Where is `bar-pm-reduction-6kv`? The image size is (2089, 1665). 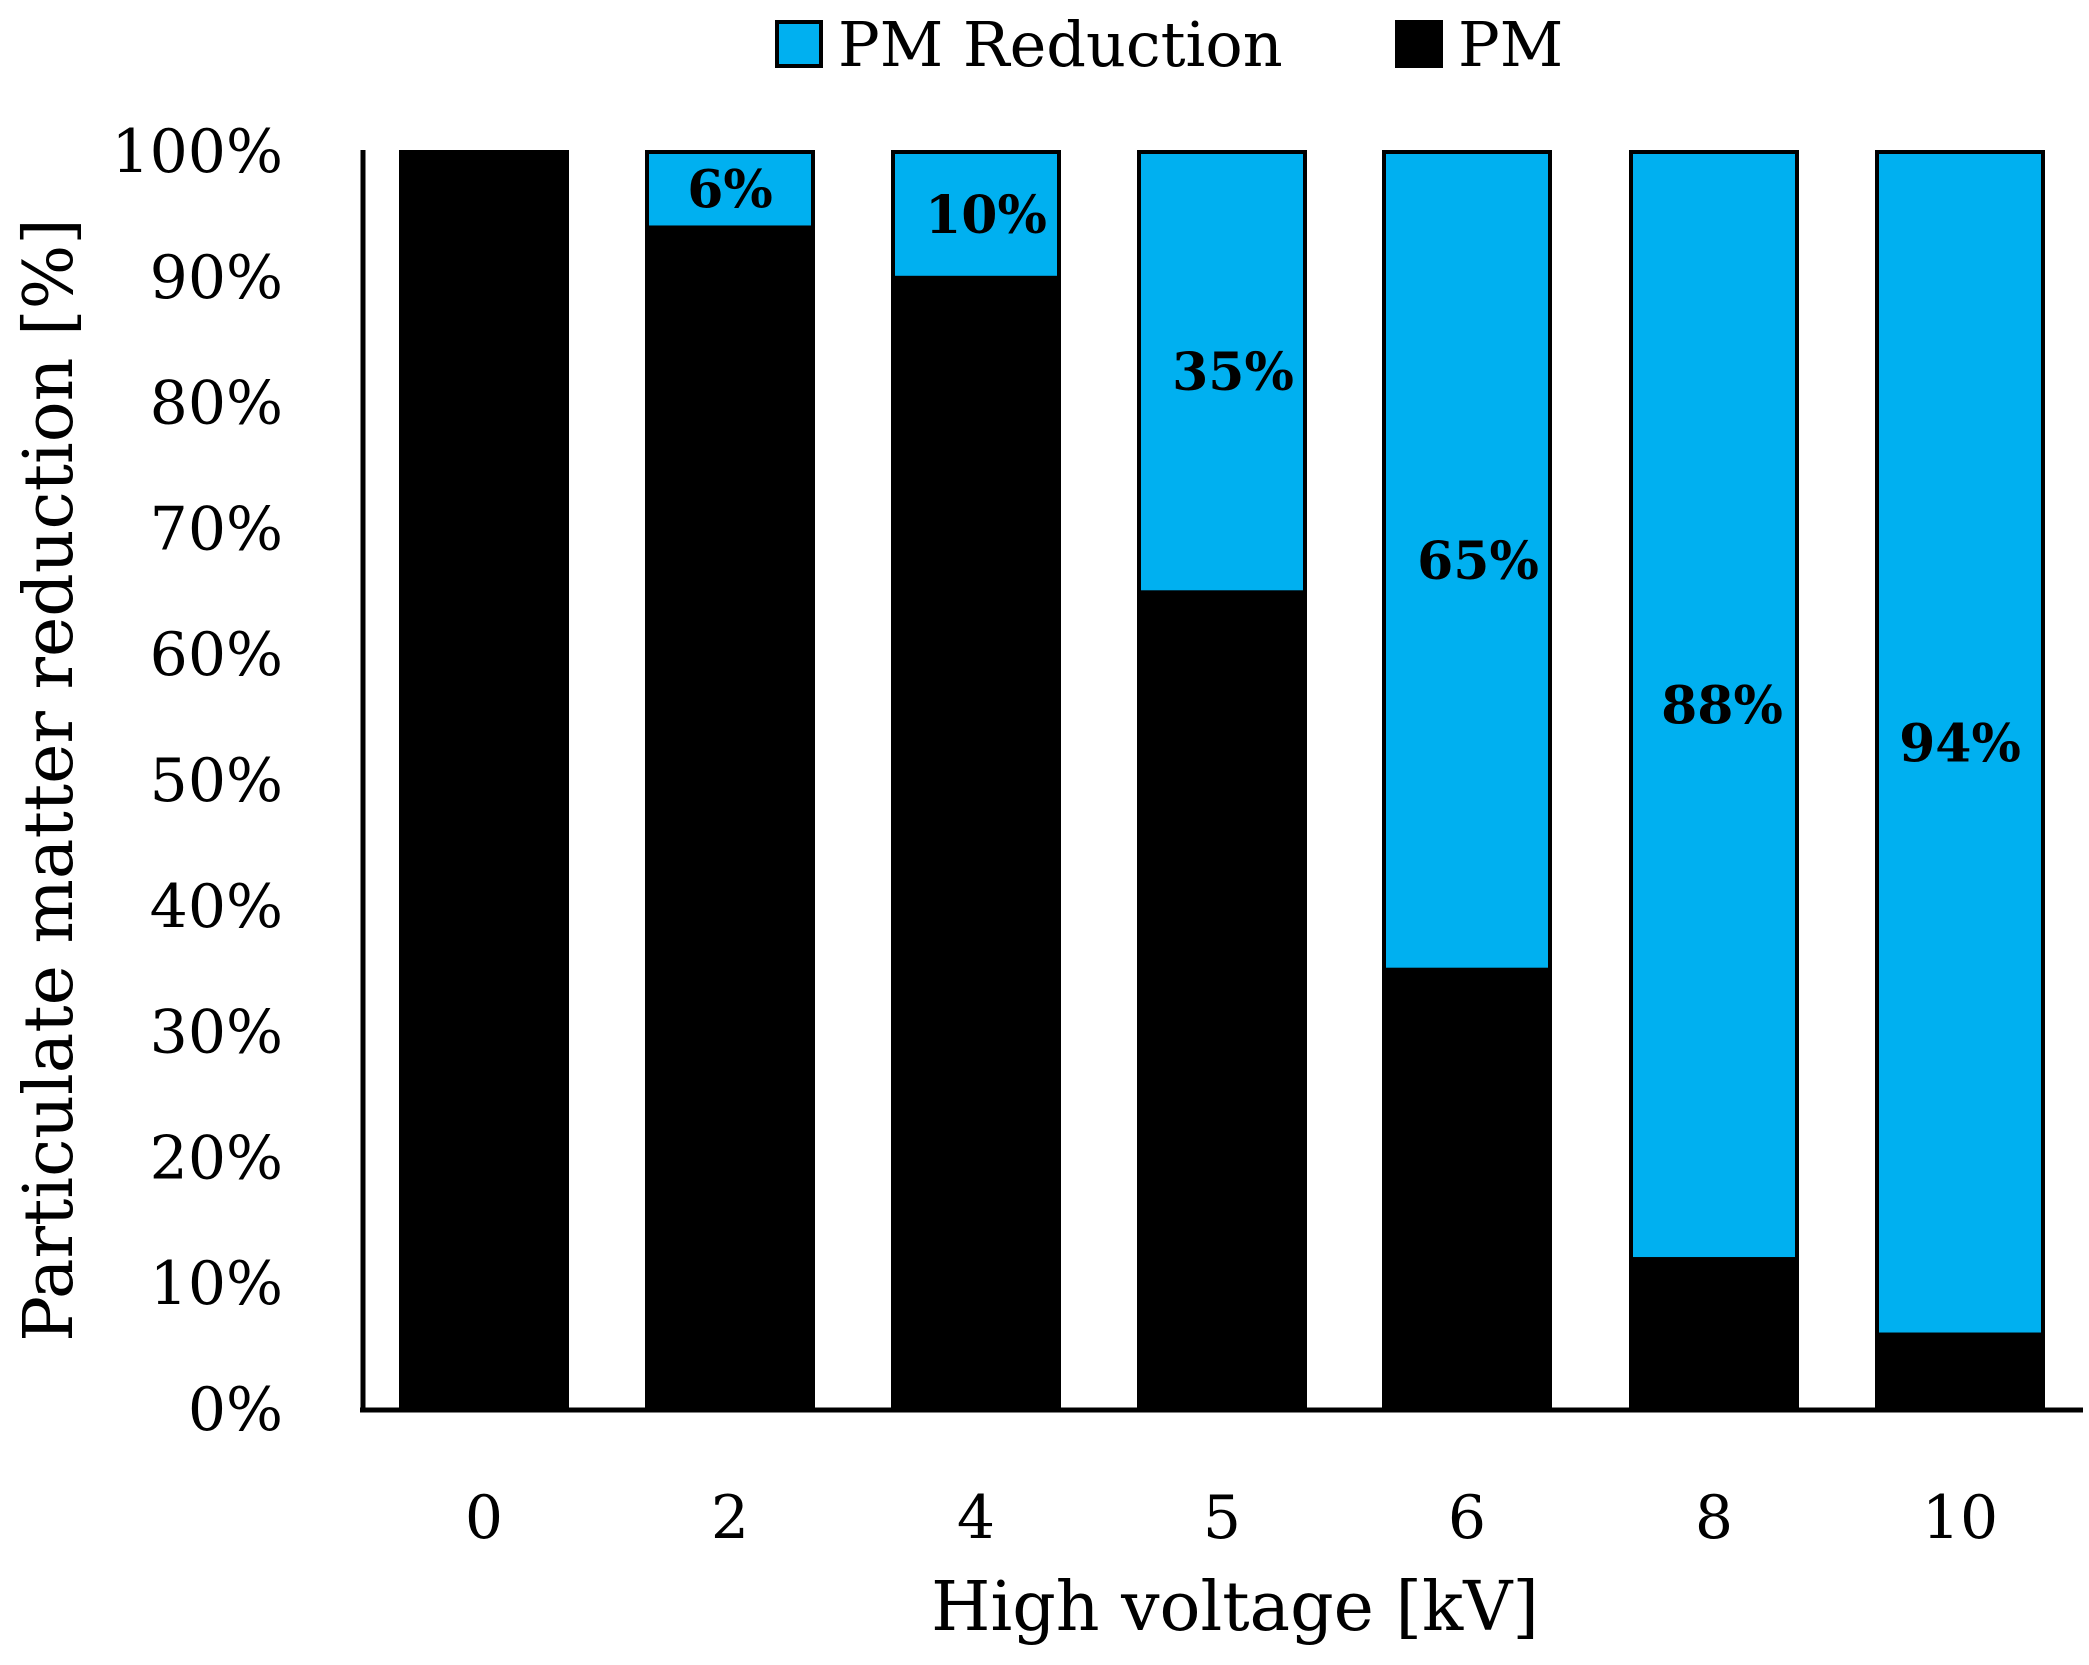 bar-pm-reduction-6kv is located at coordinates (1467, 561).